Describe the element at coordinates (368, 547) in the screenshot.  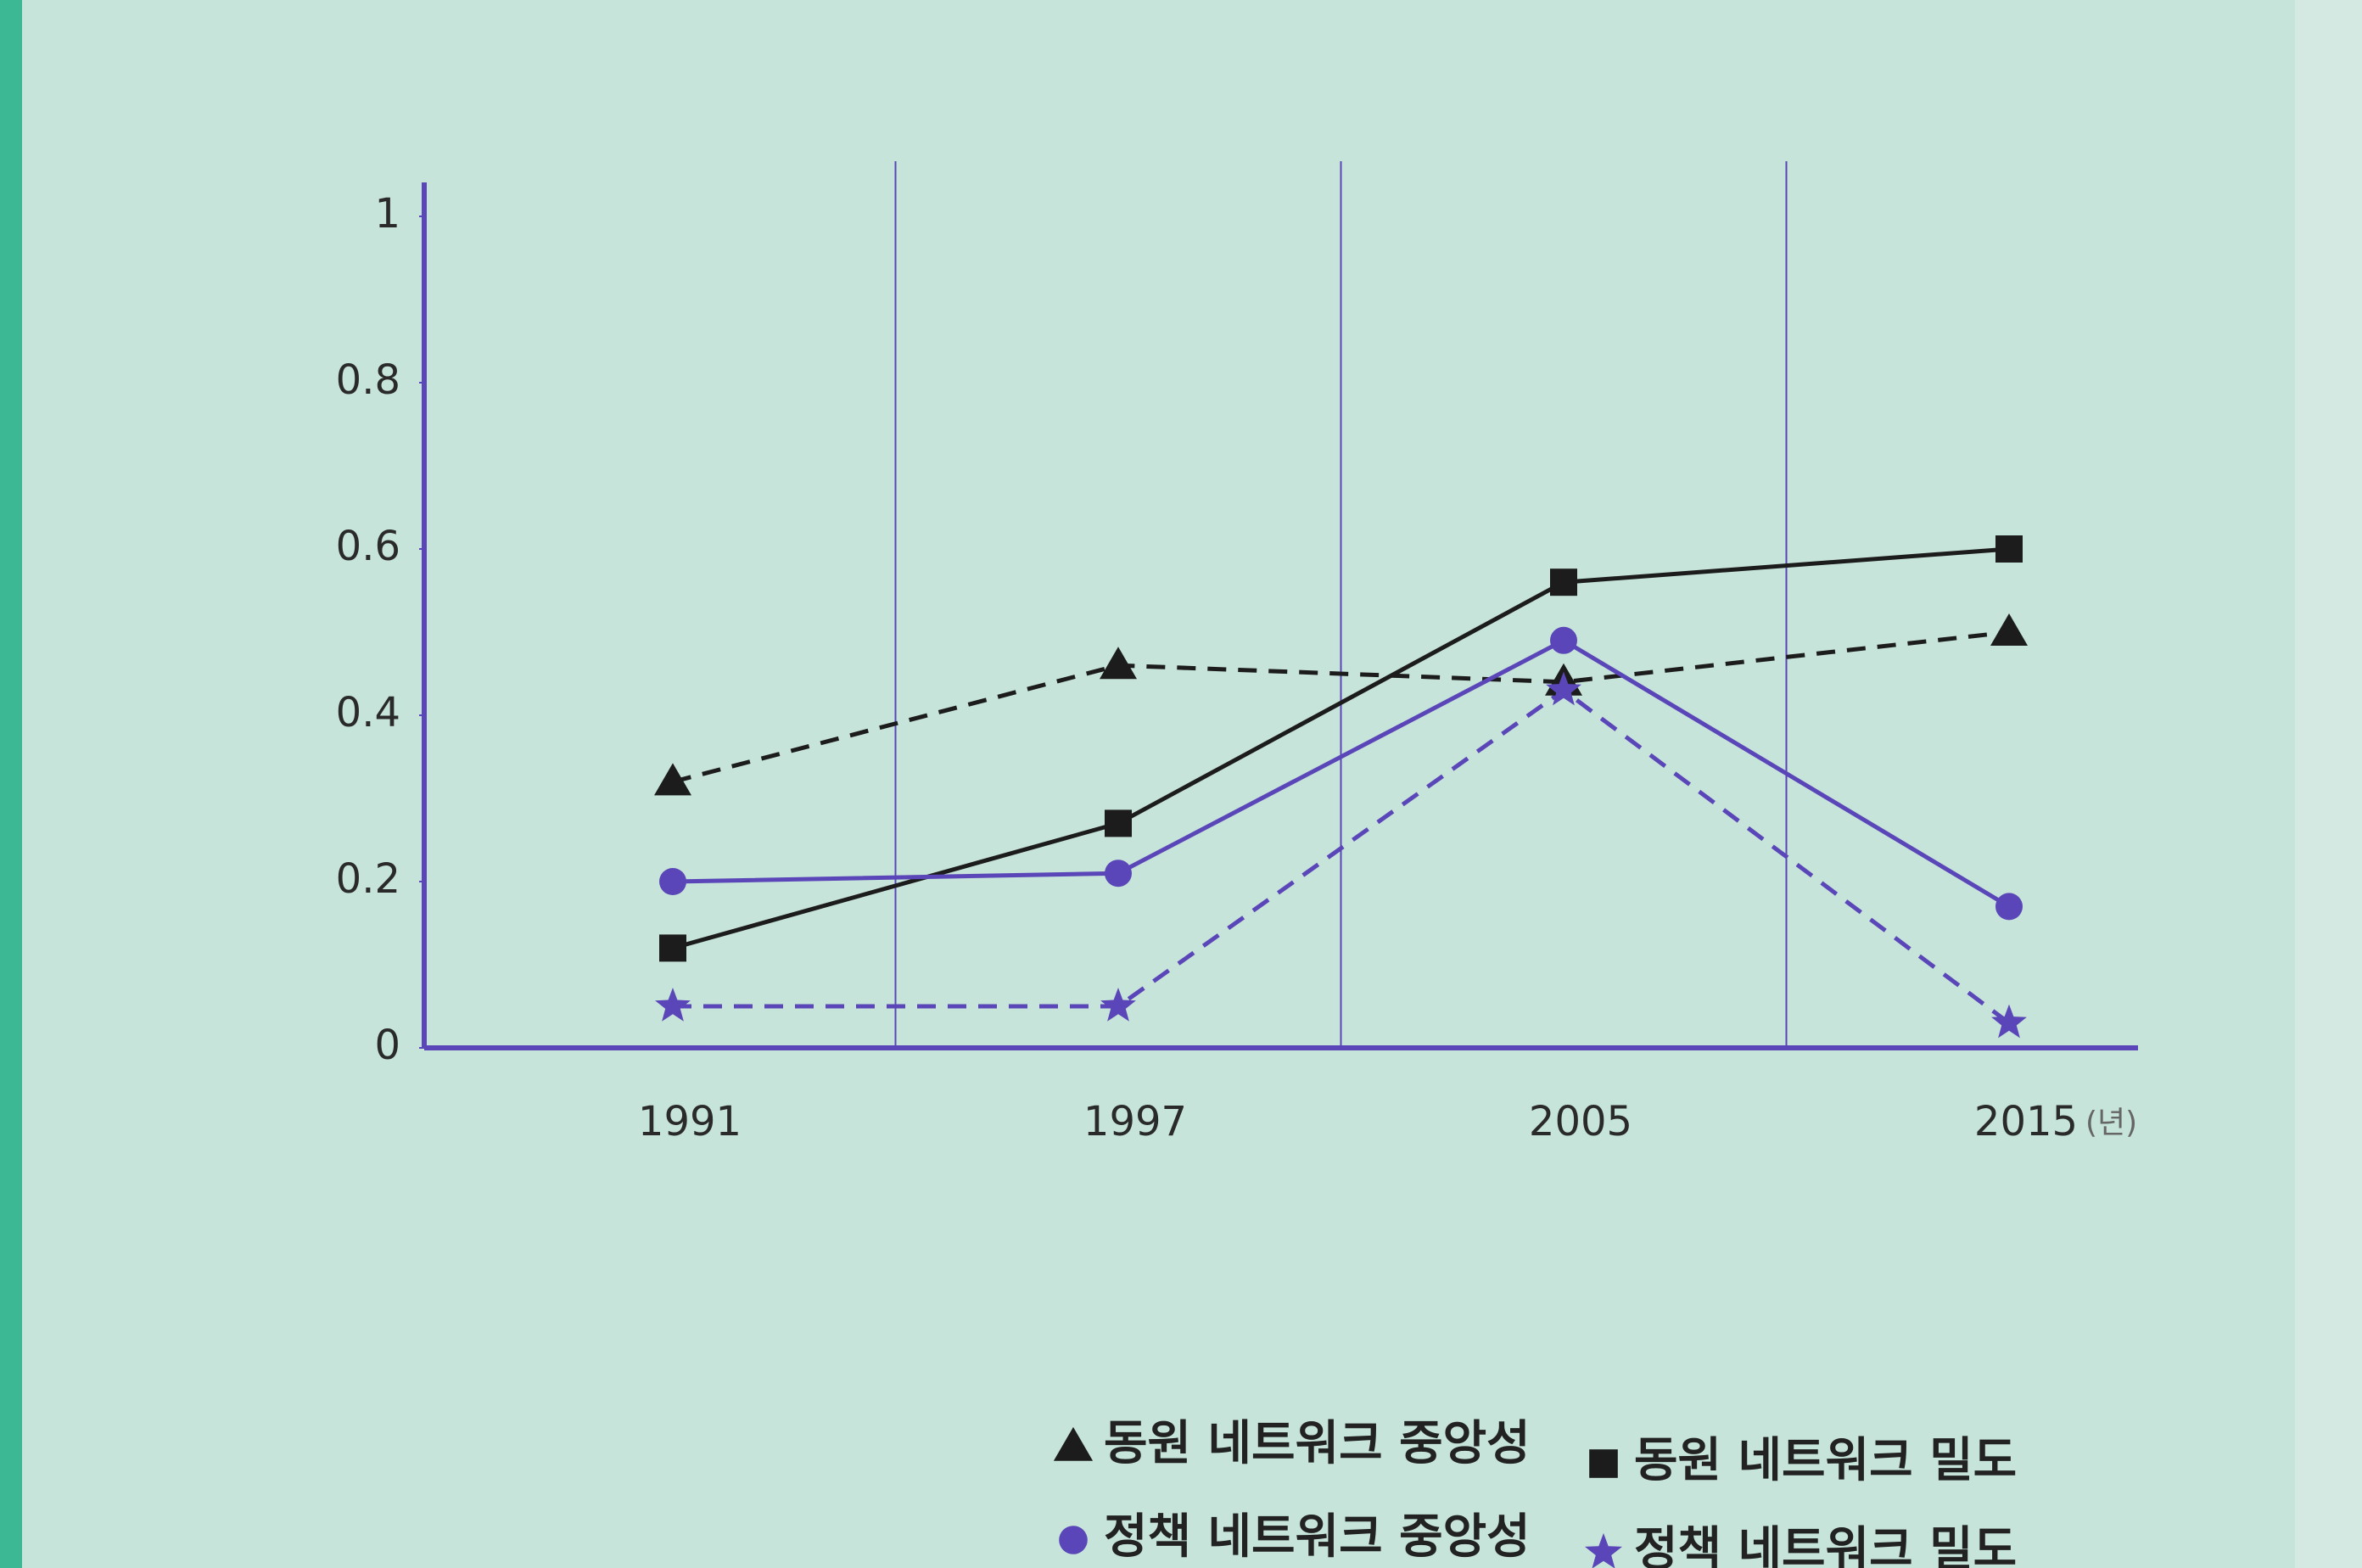
I see `y-tick-label: 0.6` at that location.